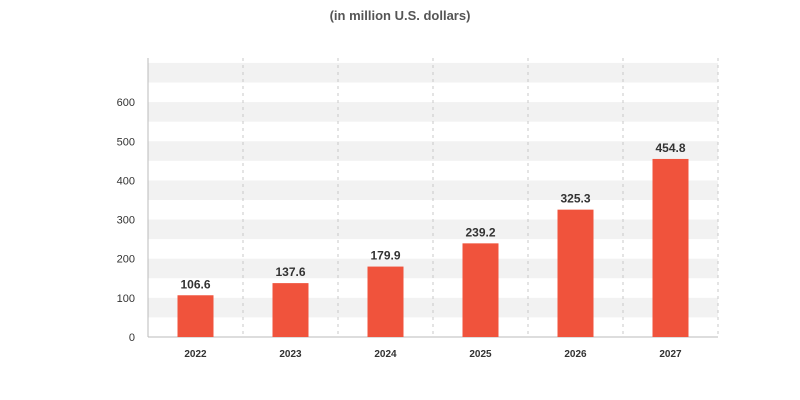 The width and height of the screenshot is (800, 400). I want to click on y-tick-label: 200, so click(126, 260).